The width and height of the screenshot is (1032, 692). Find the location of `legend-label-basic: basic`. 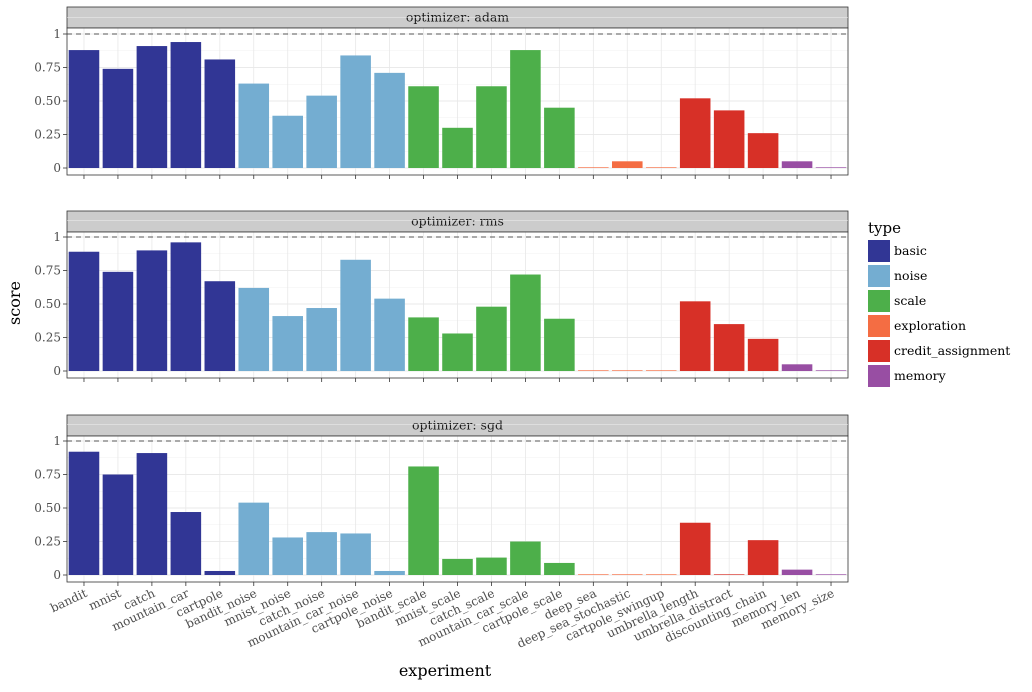

legend-label-basic: basic is located at coordinates (910, 250).